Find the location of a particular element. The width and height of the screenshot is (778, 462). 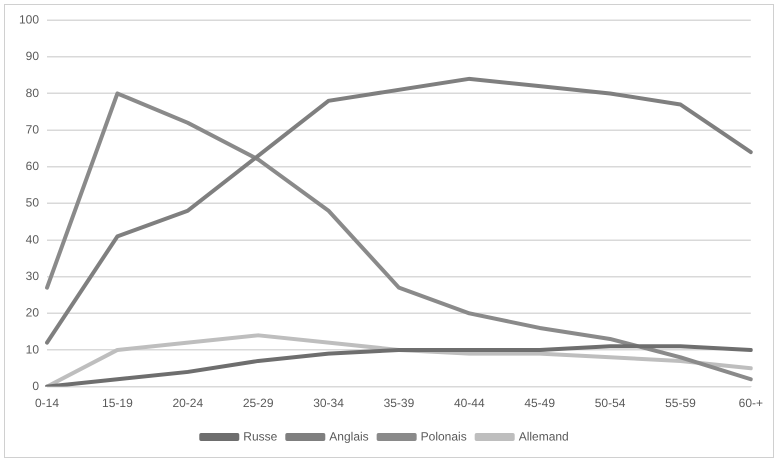

legend-label: Allemand is located at coordinates (543, 436).